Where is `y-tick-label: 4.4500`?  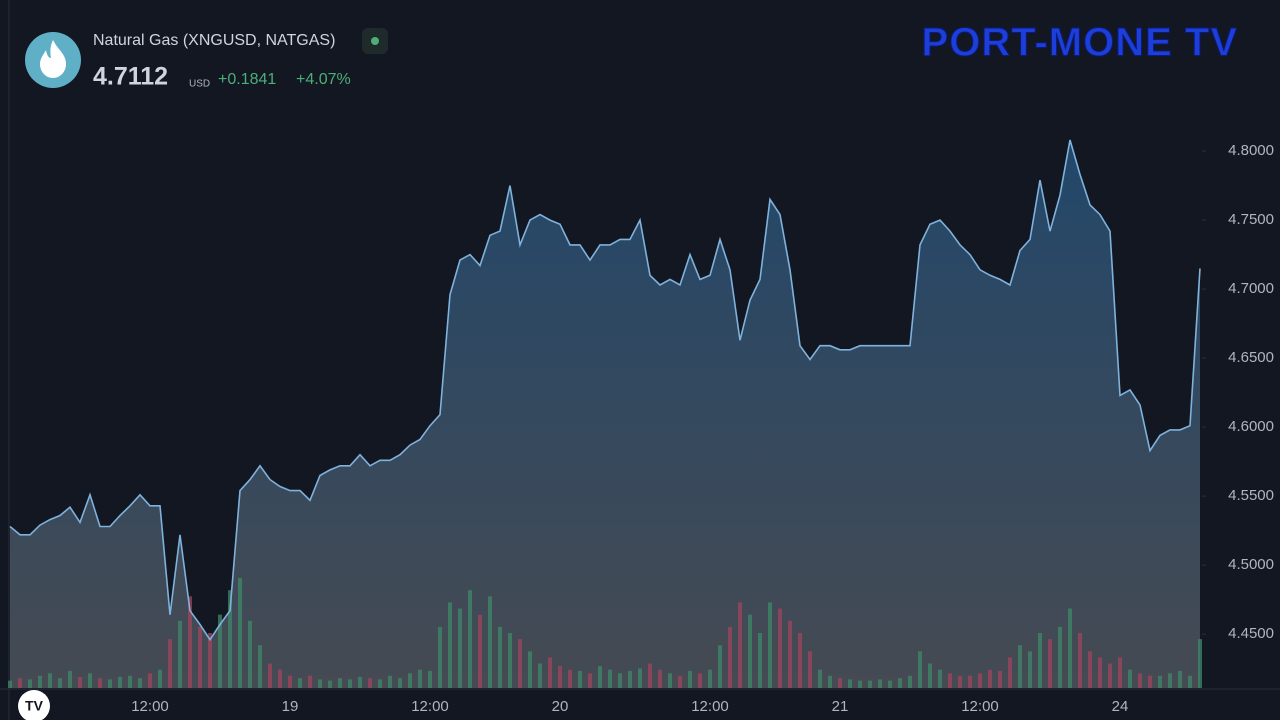 y-tick-label: 4.4500 is located at coordinates (1251, 633).